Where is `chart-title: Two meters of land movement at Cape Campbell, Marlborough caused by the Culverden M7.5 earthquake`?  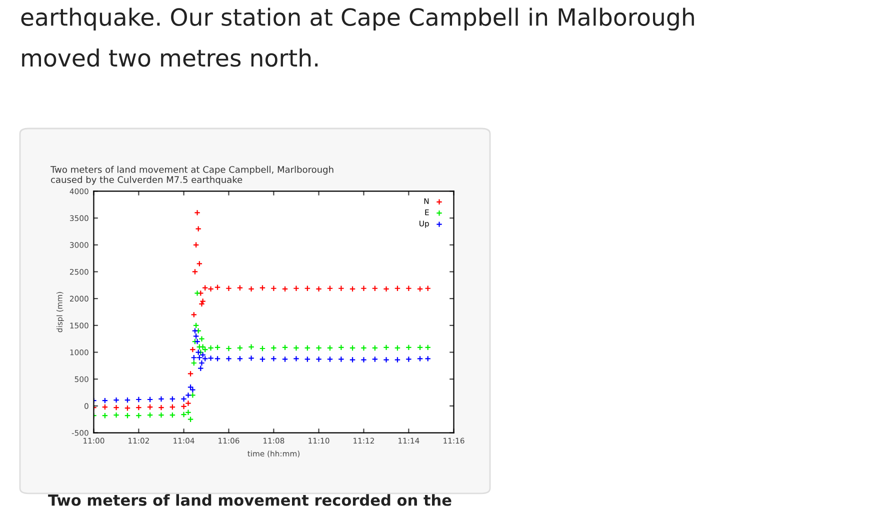
chart-title: Two meters of land movement at Cape Campbell, Marlborough caused by the Culverden M7.5 earthquake is located at coordinates (192, 175).